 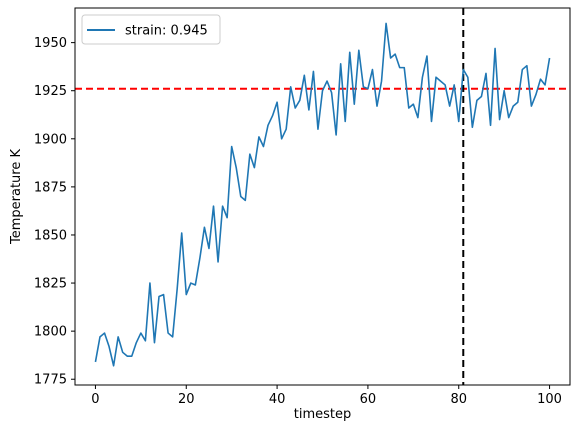 What do you see at coordinates (54, 212) in the screenshot?
I see `y-ticks: 1775 1800 1825 1850 1875 1900 1925 1950` at bounding box center [54, 212].